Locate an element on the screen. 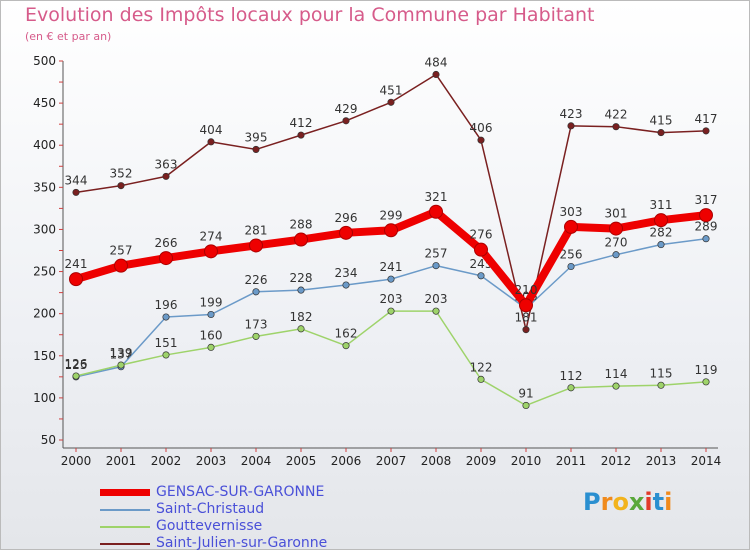  data-label-saint-julien-sur-garonne: 363 is located at coordinates (166, 164).